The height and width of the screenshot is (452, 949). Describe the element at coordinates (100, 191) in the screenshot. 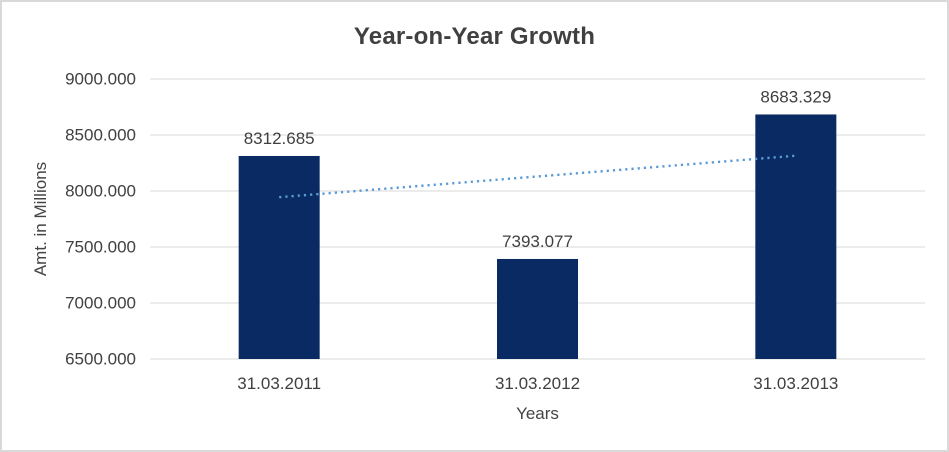

I see `y-tick-label: 8000.000` at that location.